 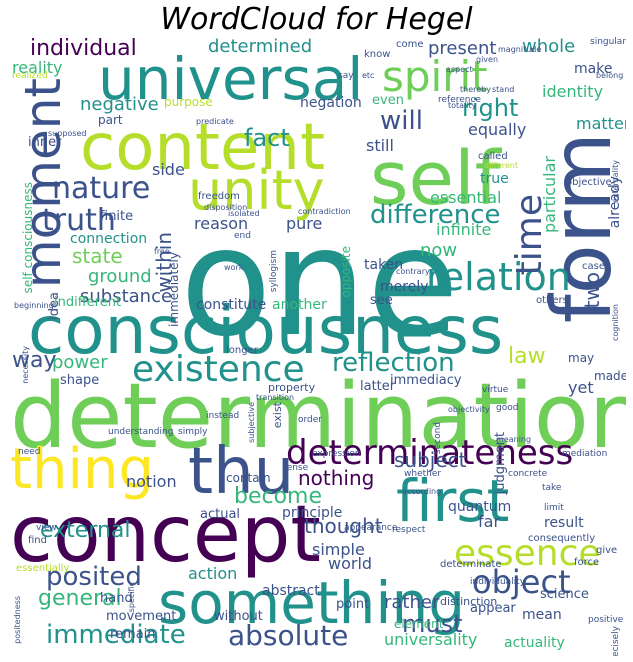 I want to click on cloud-word: present, so click(x=462, y=48).